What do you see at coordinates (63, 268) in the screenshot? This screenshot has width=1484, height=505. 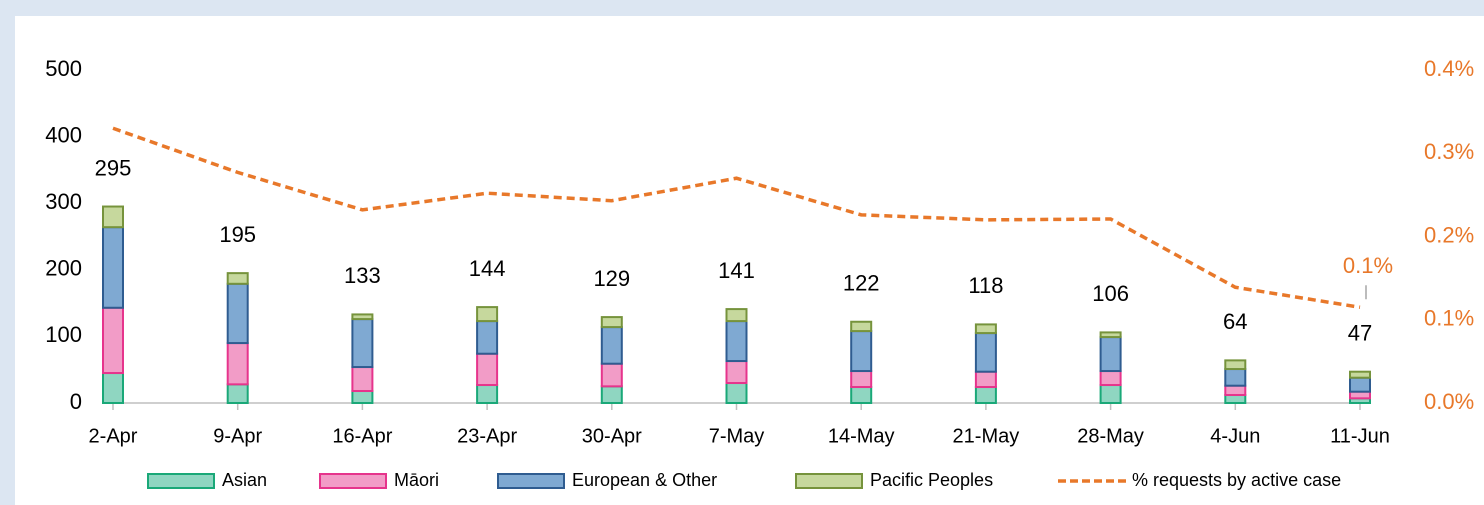 I see `y-tick-label: 200` at bounding box center [63, 268].